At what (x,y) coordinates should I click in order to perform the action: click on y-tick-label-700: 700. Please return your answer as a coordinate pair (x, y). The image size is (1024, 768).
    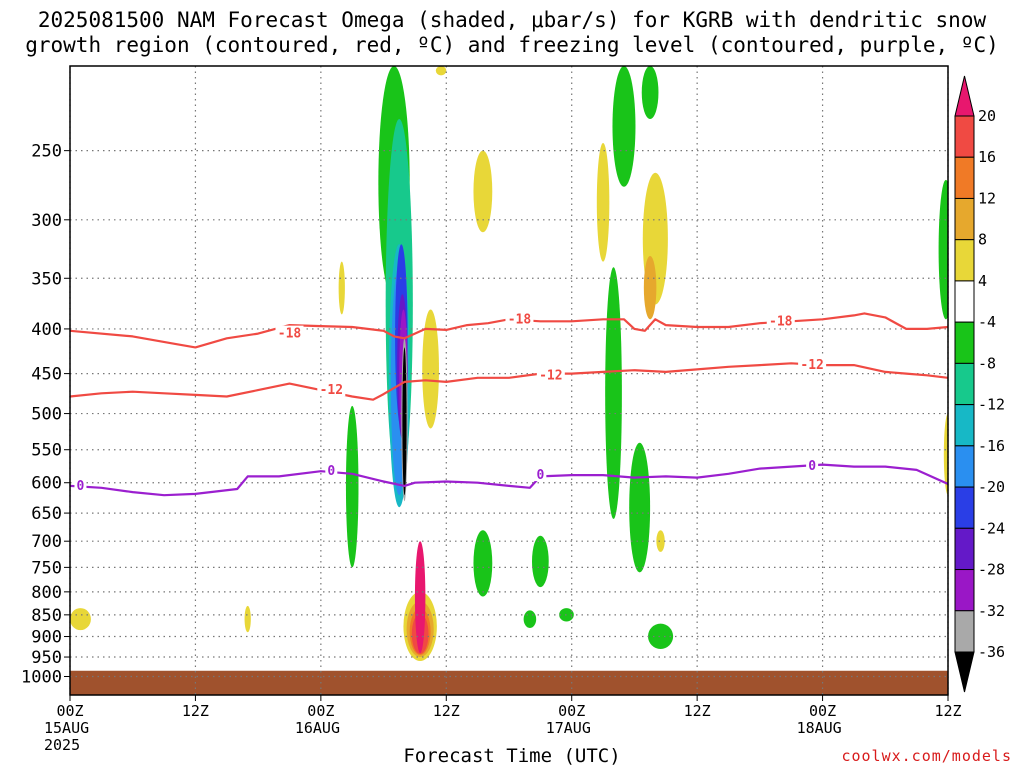
    Looking at the image, I should click on (46, 542).